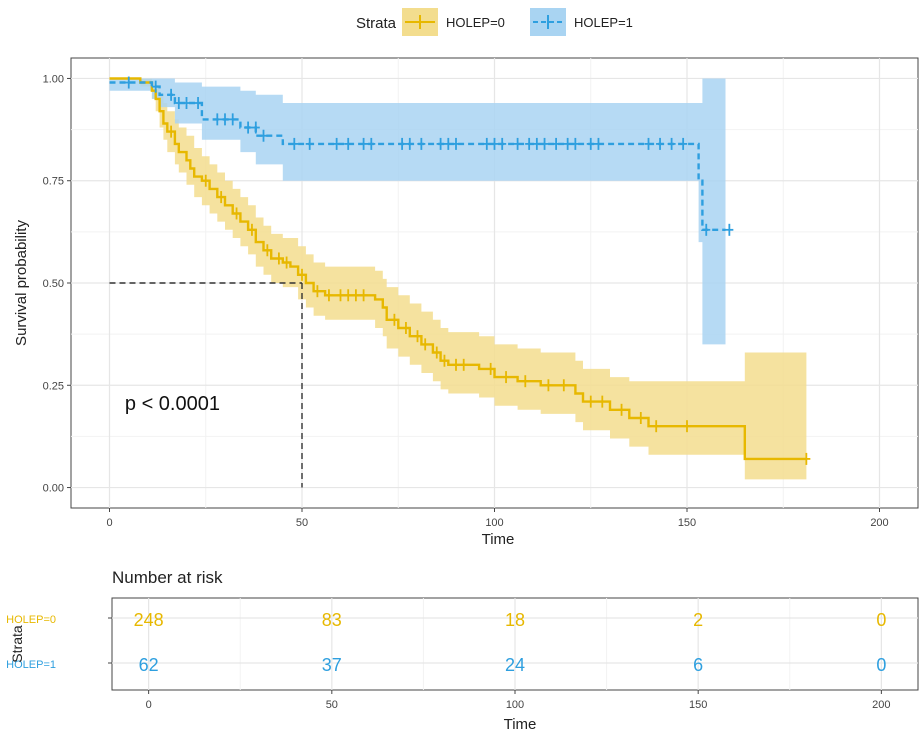 The image size is (921, 735). What do you see at coordinates (515, 705) in the screenshot?
I see `risk-x-tick-label: 100` at bounding box center [515, 705].